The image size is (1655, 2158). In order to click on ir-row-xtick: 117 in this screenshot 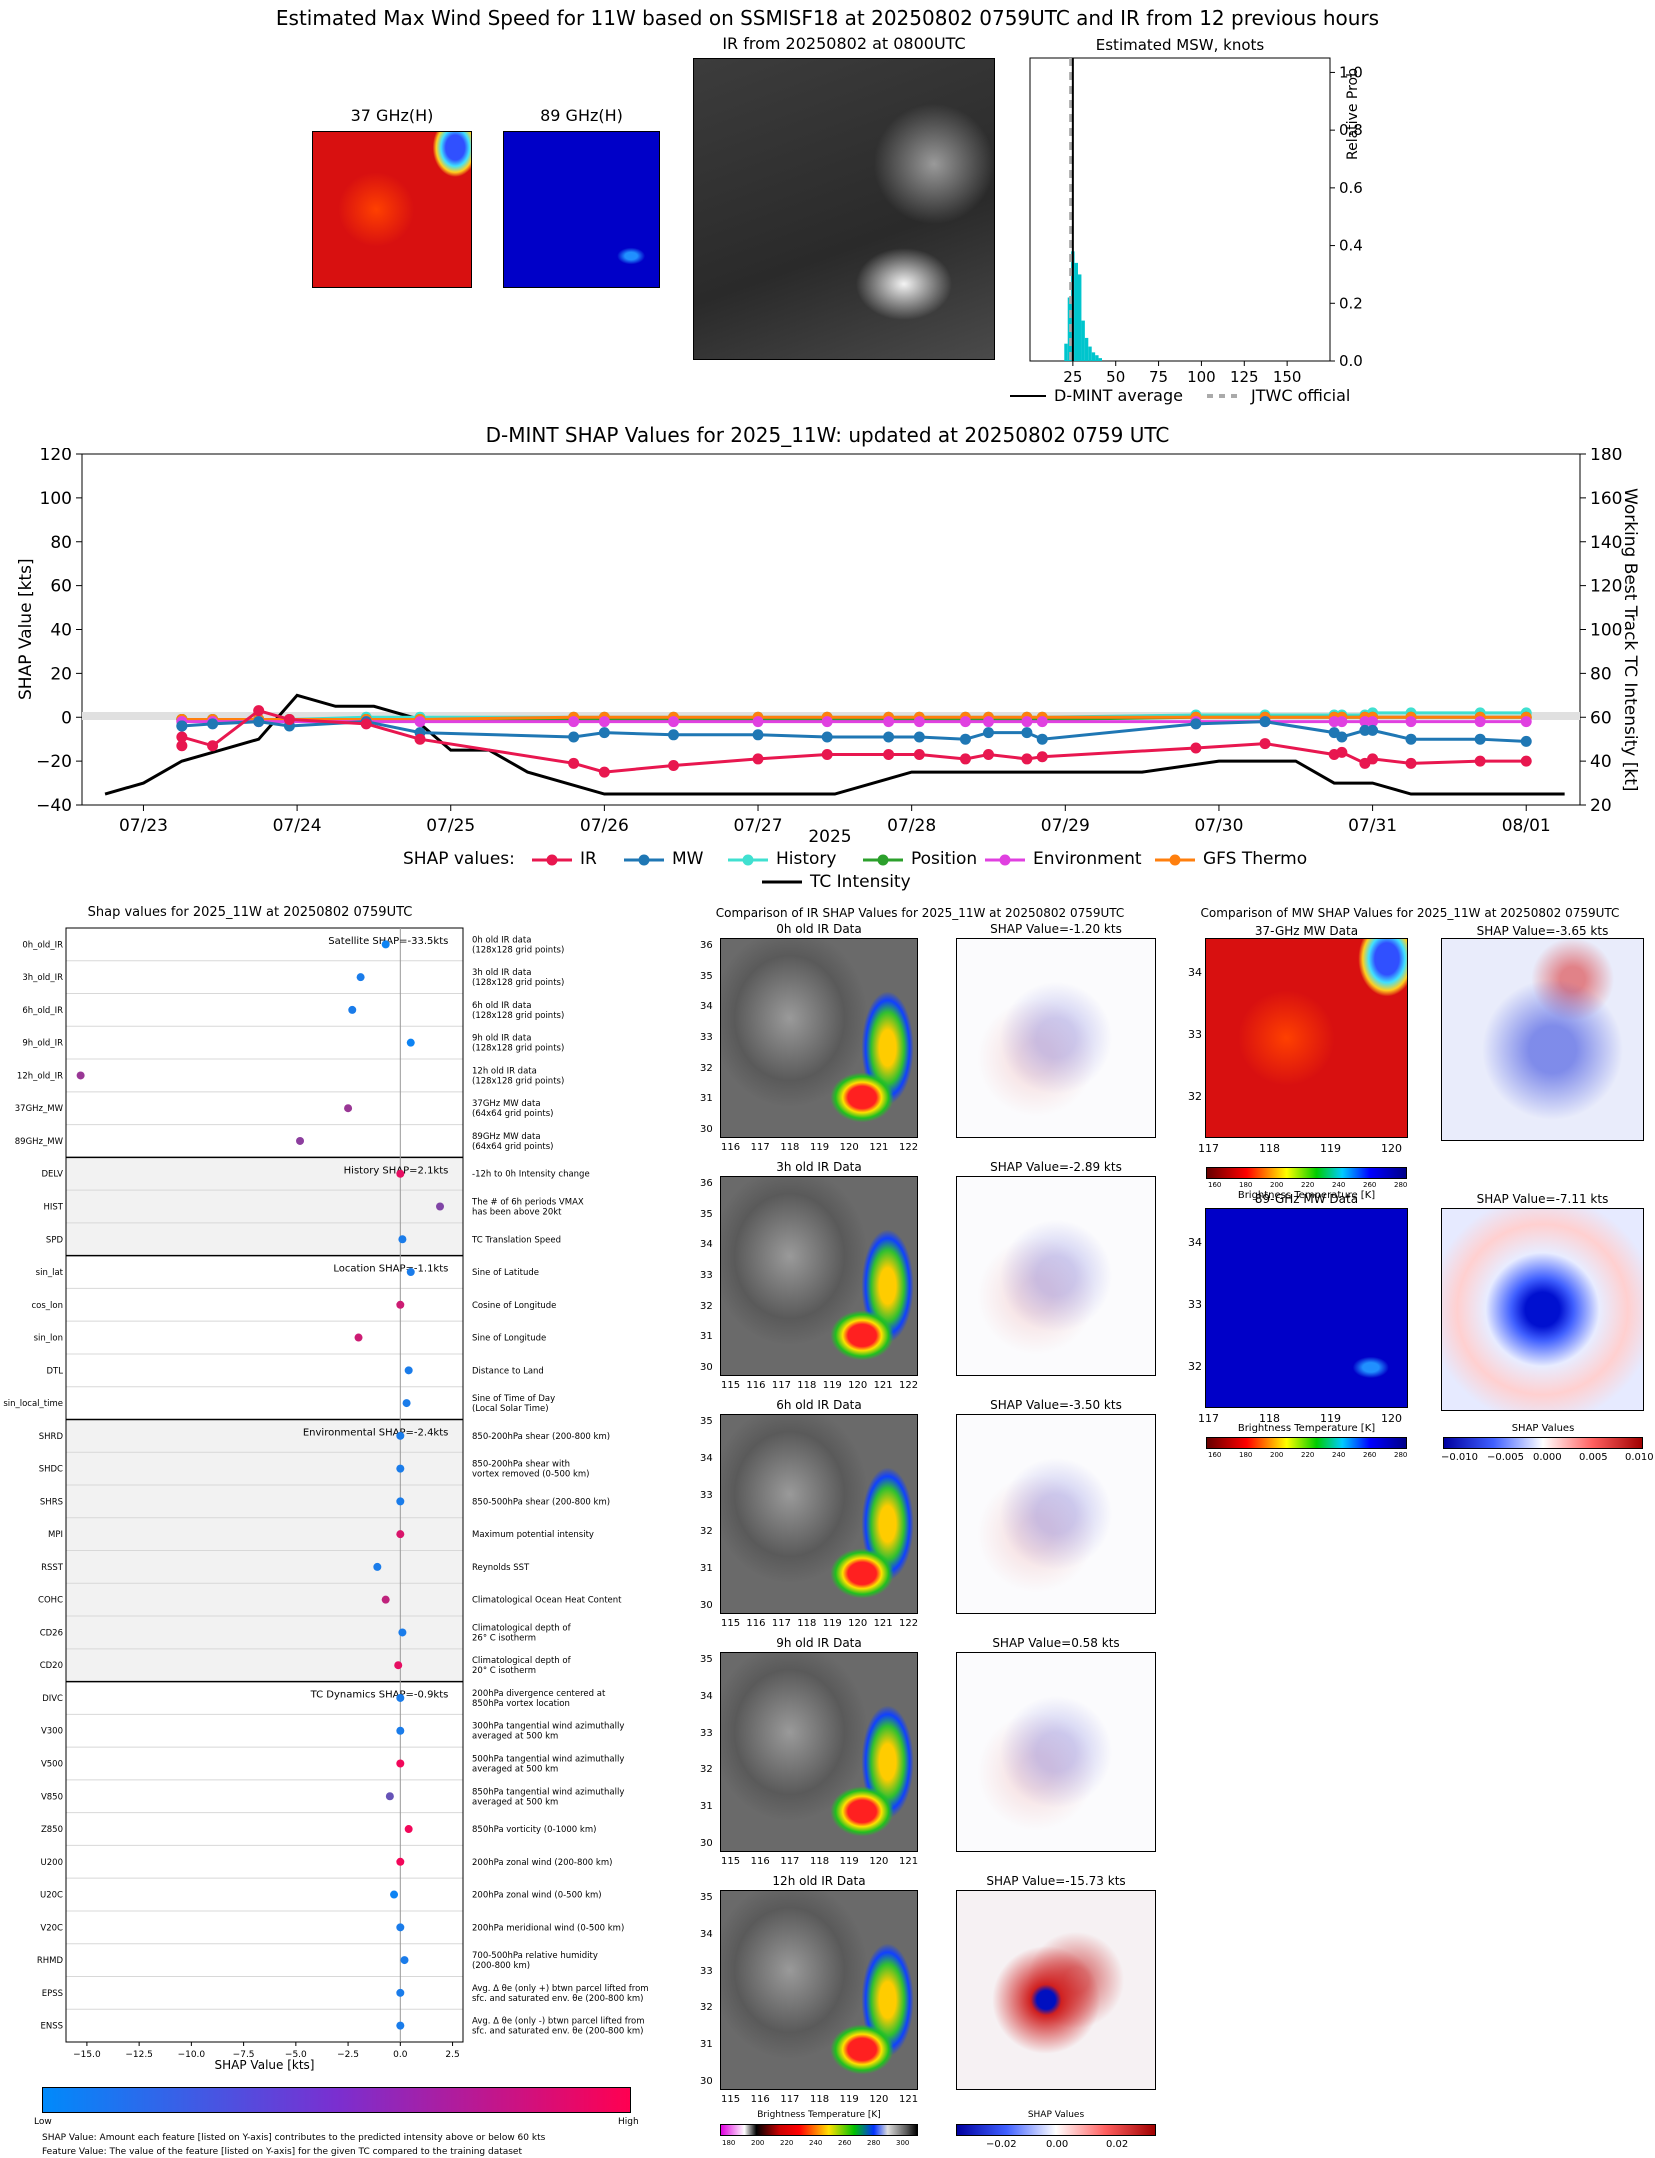, I will do `click(760, 1147)`.